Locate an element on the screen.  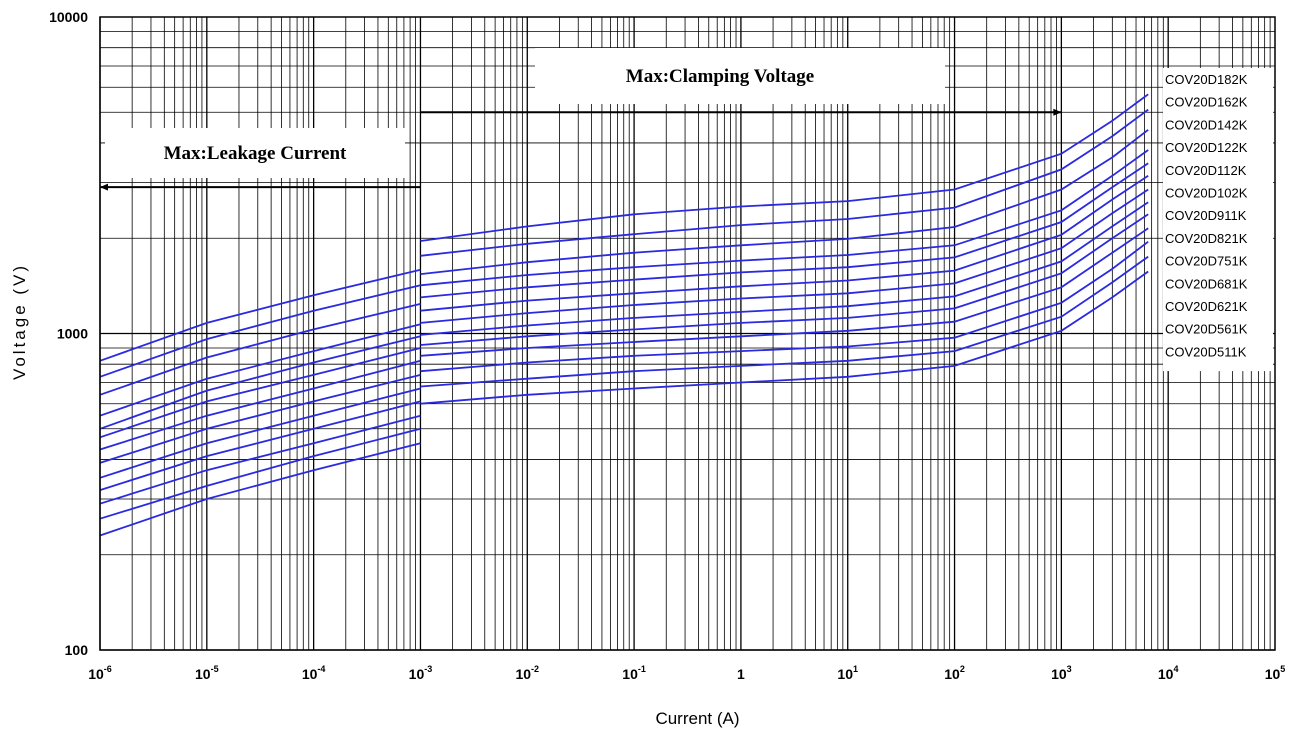
x-tick-label: 10² is located at coordinates (954, 673).